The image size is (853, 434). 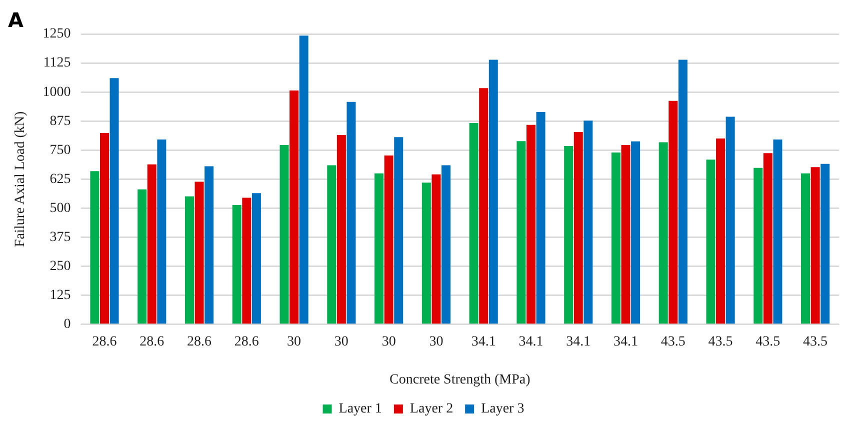 What do you see at coordinates (460, 380) in the screenshot?
I see `x-axis-title: Concrete Strength (MPa)` at bounding box center [460, 380].